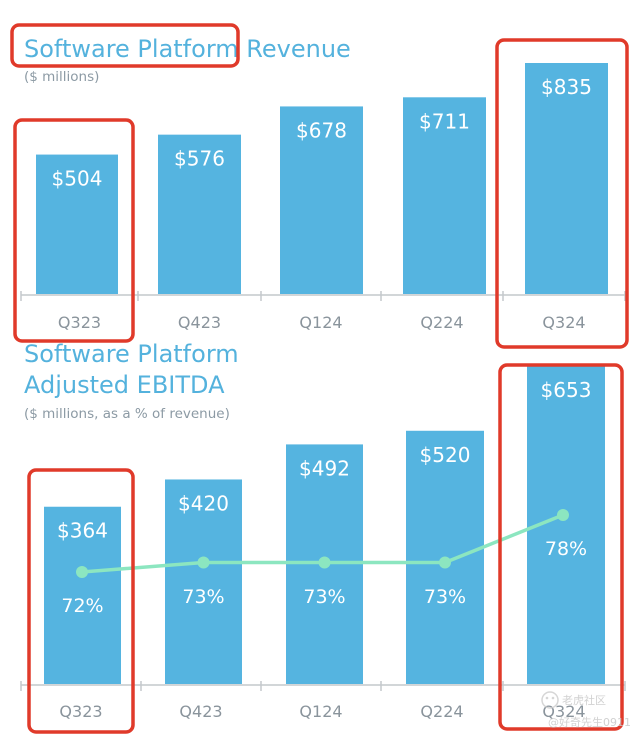  I want to click on chart1-q323-highlight-box, so click(74, 230).